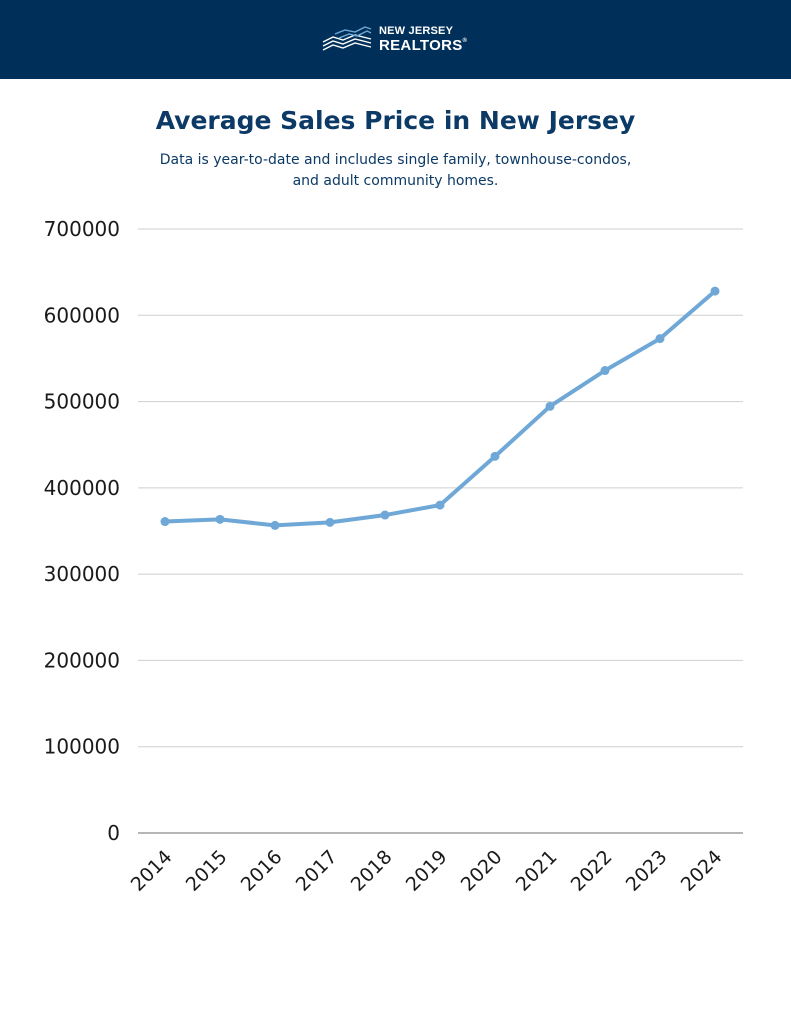 Image resolution: width=791 pixels, height=1024 pixels. I want to click on building-skyline-icon, so click(347, 38).